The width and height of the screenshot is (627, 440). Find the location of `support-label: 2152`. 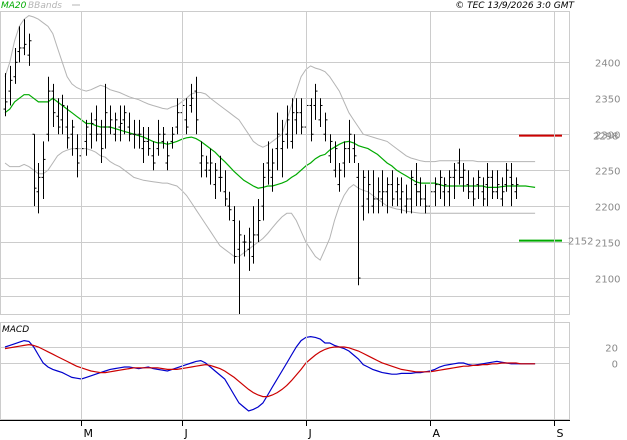

support-label: 2152 is located at coordinates (580, 242).